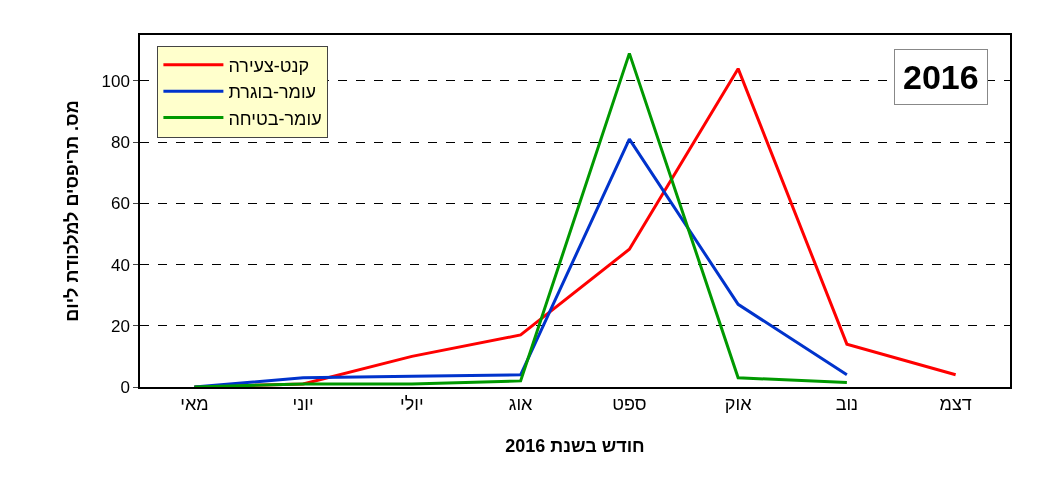 The width and height of the screenshot is (1055, 499). Describe the element at coordinates (72, 211) in the screenshot. I see `y-axis-title: מס. תריפסים למלכודת ליום` at that location.